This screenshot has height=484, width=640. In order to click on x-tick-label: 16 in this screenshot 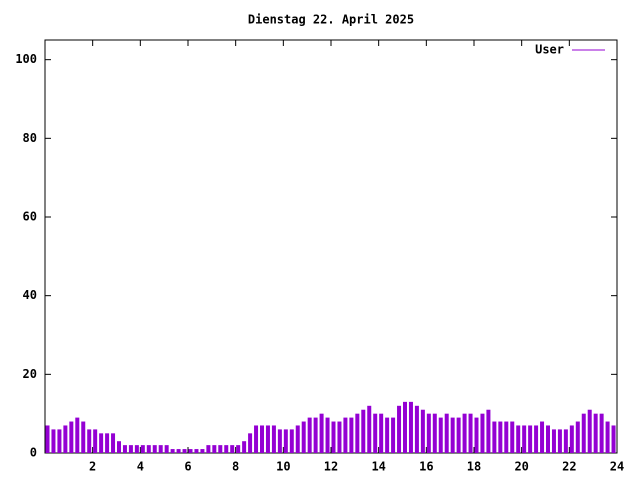, I will do `click(426, 467)`.